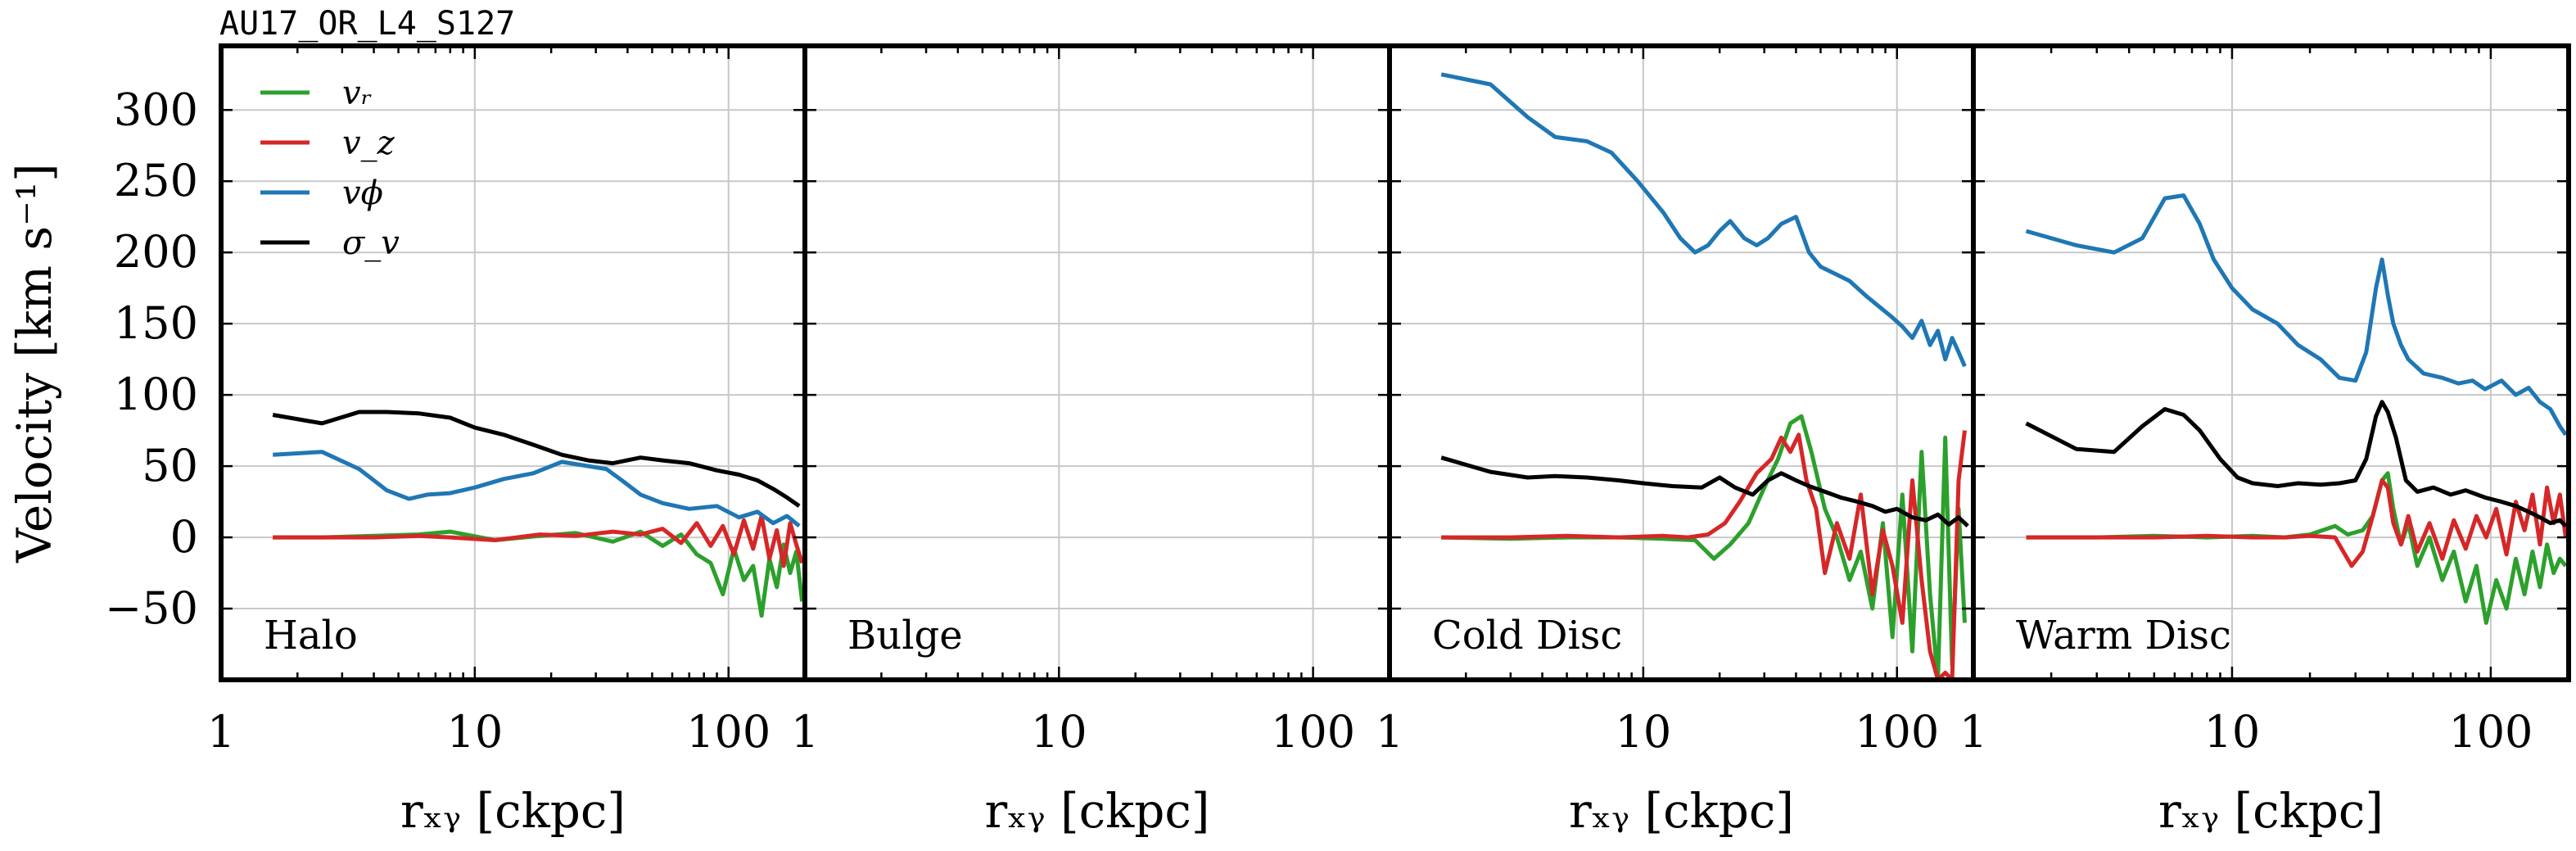 This screenshot has width=2576, height=851. I want to click on y-tick-label: 300, so click(156, 110).